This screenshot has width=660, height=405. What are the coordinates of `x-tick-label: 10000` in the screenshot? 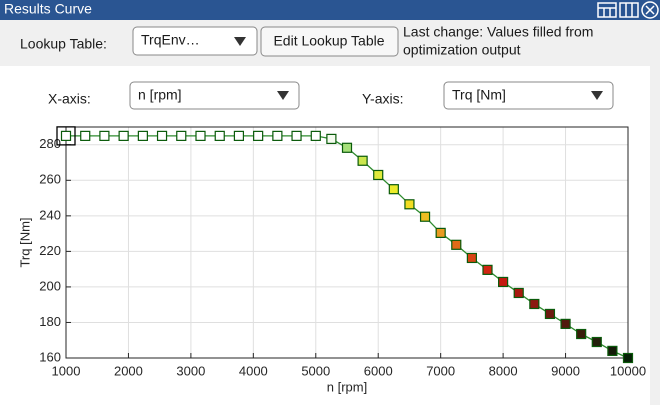 It's located at (628, 370).